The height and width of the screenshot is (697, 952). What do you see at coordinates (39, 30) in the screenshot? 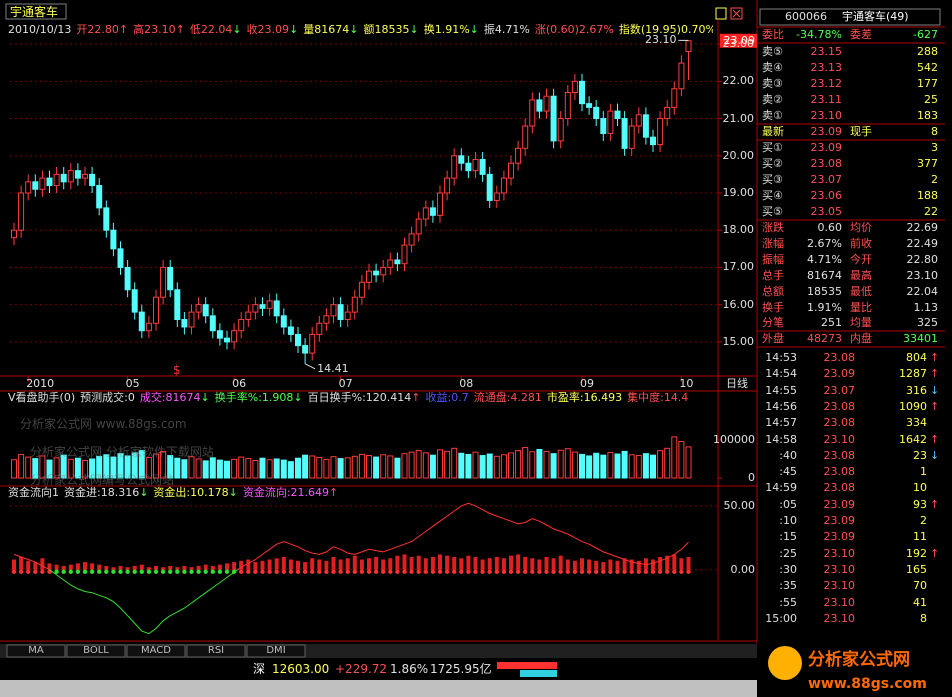
I see `info-item: 2010/10/13` at bounding box center [39, 30].